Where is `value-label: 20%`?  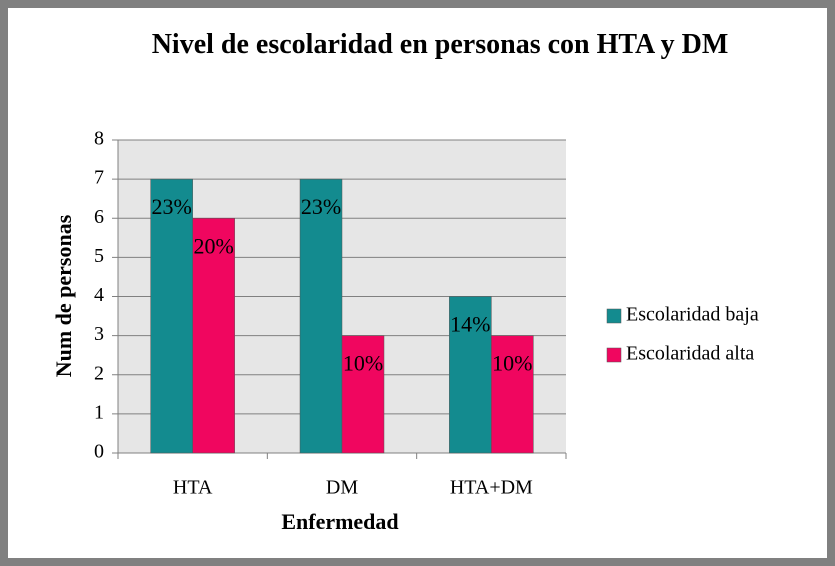
value-label: 20% is located at coordinates (214, 245).